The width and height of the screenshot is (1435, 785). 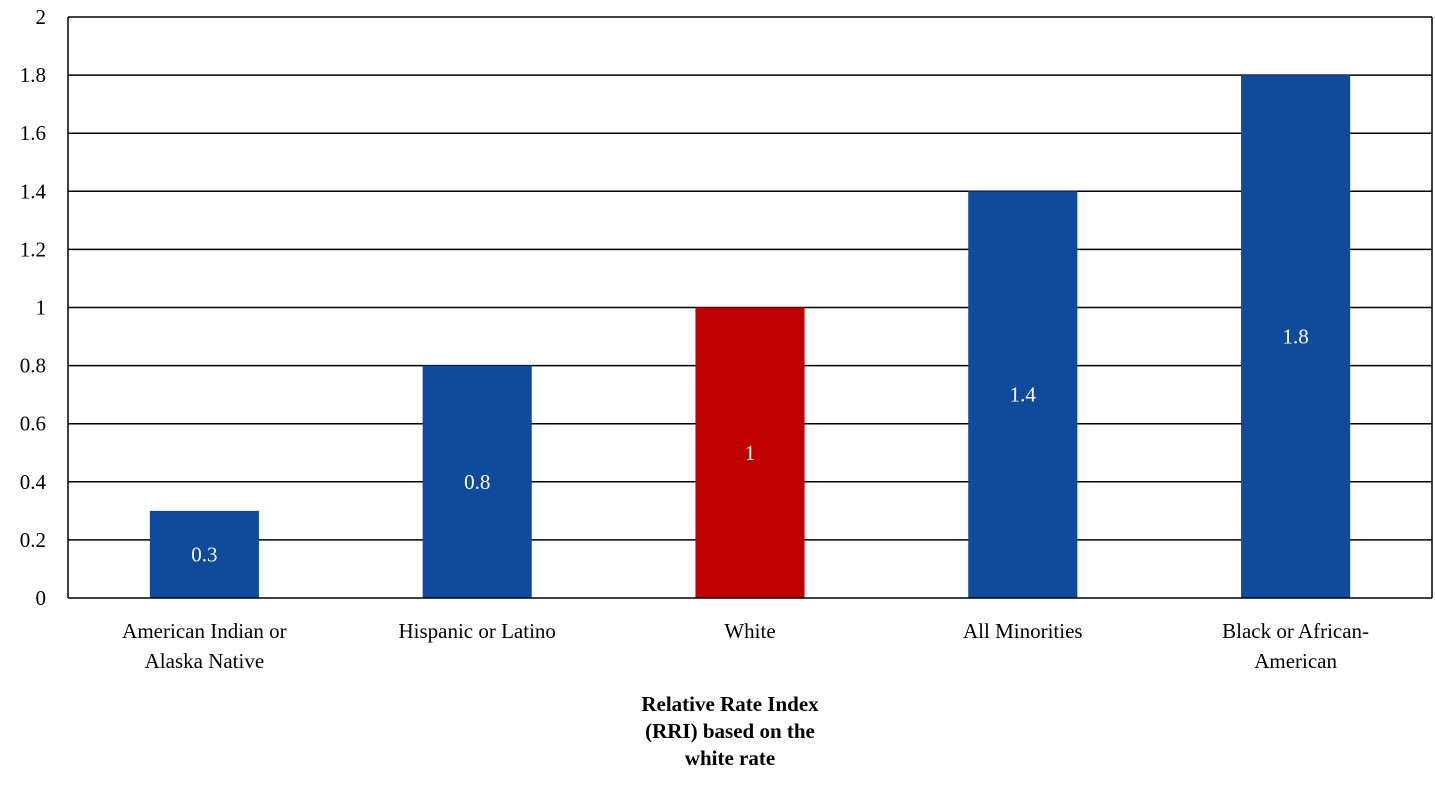 I want to click on data-label: 1.4, so click(x=1023, y=395).